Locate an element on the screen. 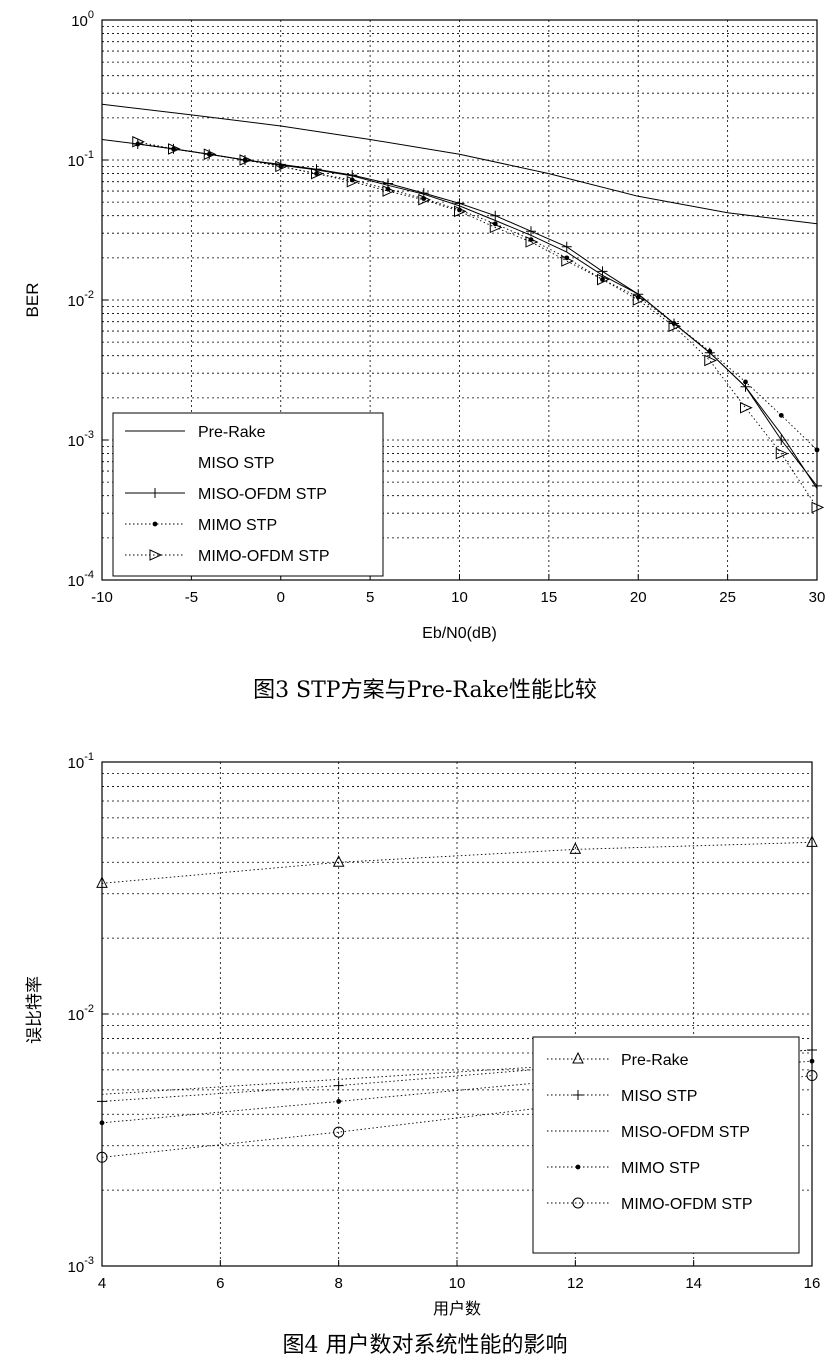  x-tick-label: 20 is located at coordinates (638, 597).